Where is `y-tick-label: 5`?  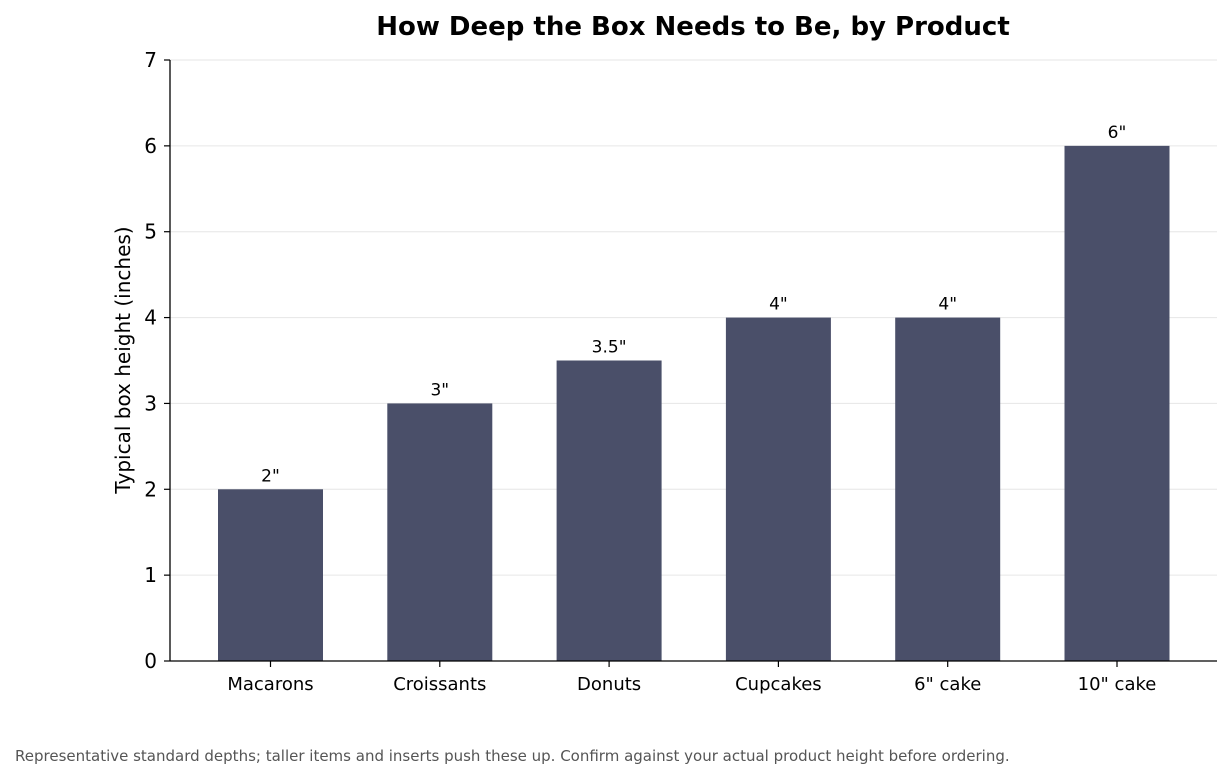
y-tick-label: 5 is located at coordinates (150, 232).